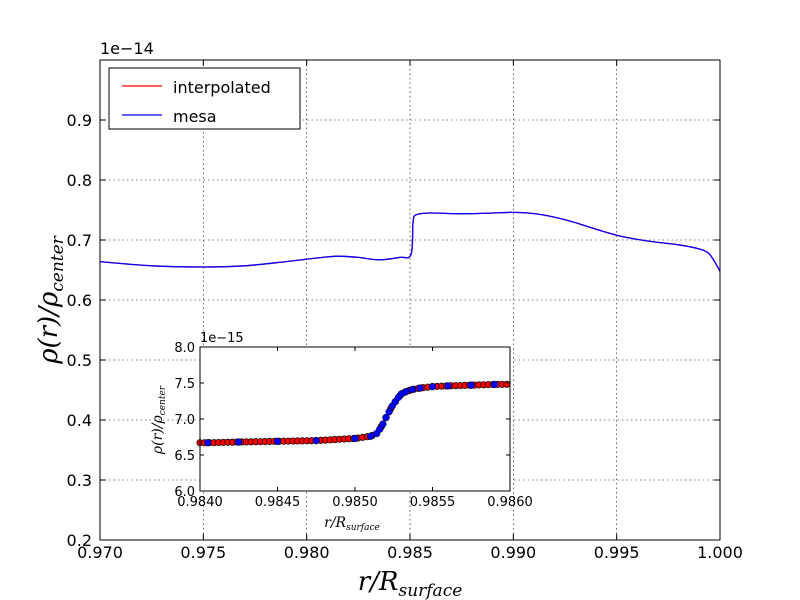 This screenshot has height=600, width=800. I want to click on main-y-tick-label: 0.8, so click(79, 180).